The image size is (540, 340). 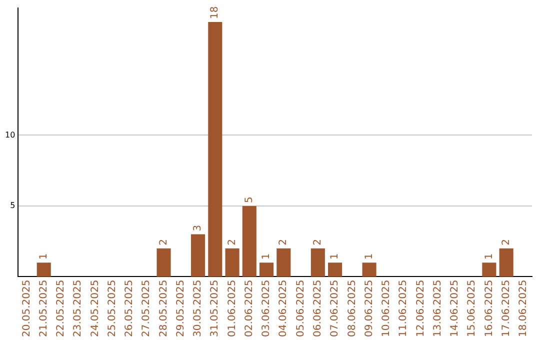 I want to click on x-tick-label: 25.05.2025, so click(x=112, y=309).